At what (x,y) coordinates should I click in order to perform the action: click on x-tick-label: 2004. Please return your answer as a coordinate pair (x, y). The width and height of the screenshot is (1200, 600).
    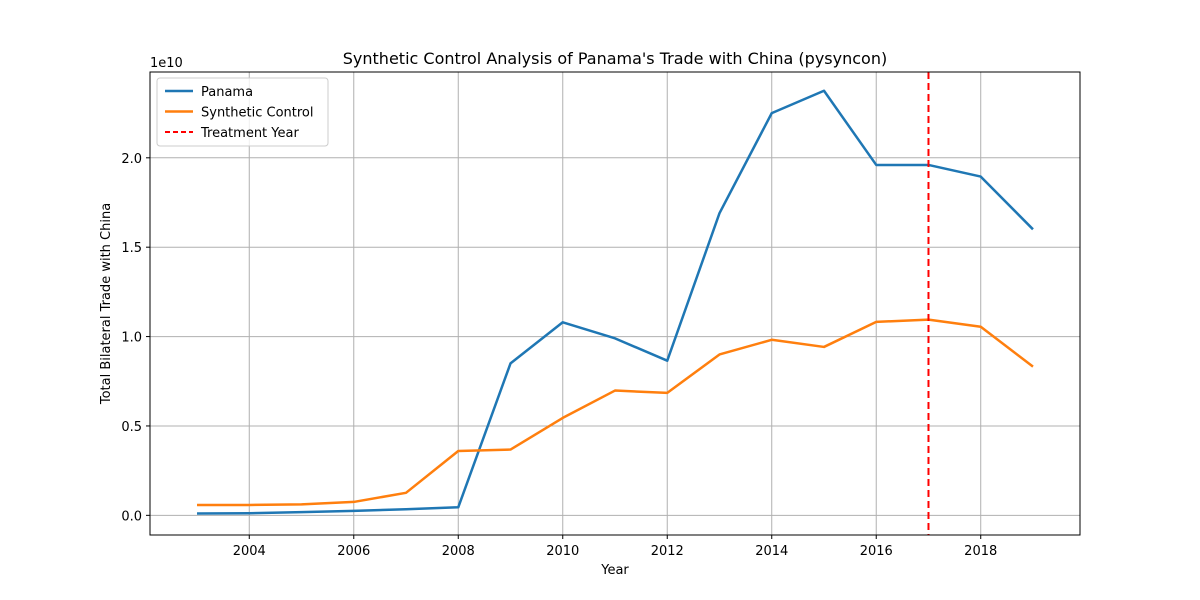
    Looking at the image, I should click on (249, 551).